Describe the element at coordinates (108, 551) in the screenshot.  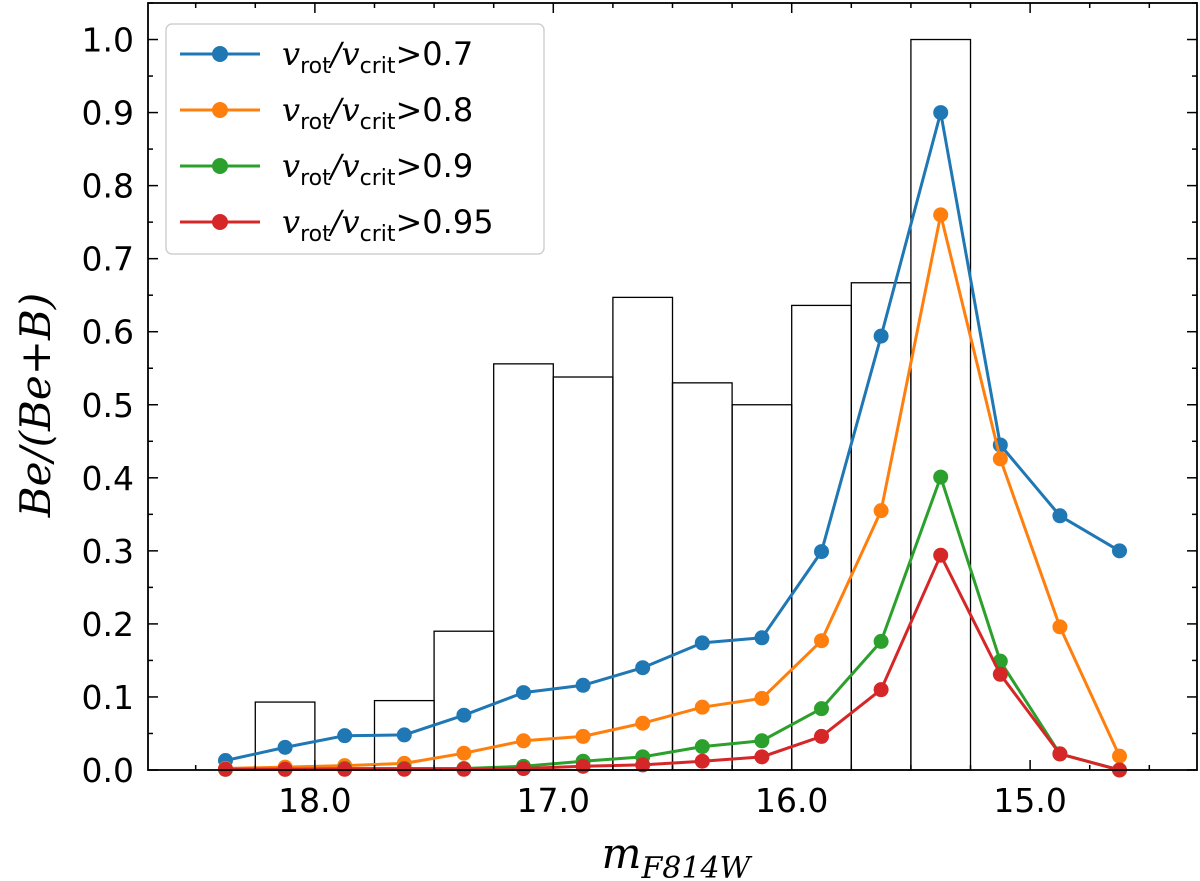
I see `y-tick-label: 0.3` at that location.